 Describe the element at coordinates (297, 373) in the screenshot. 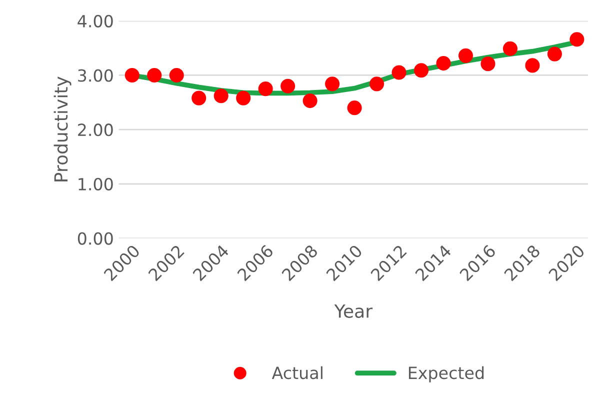

I see `legend-label: Actual` at that location.